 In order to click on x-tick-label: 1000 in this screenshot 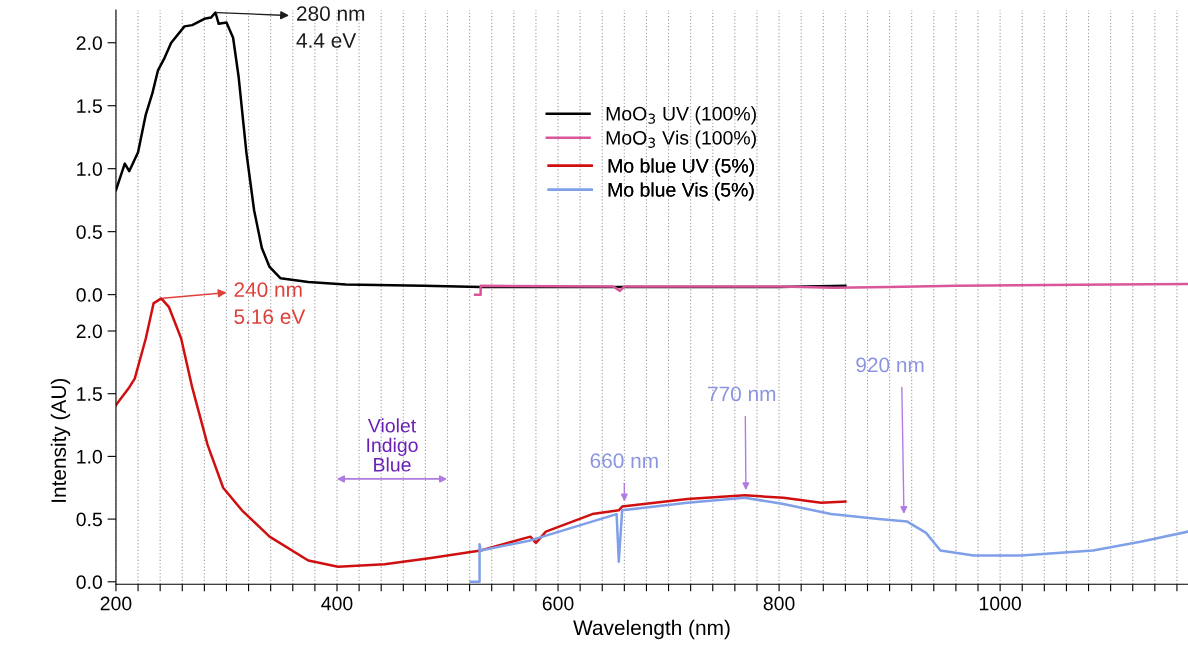, I will do `click(1000, 603)`.